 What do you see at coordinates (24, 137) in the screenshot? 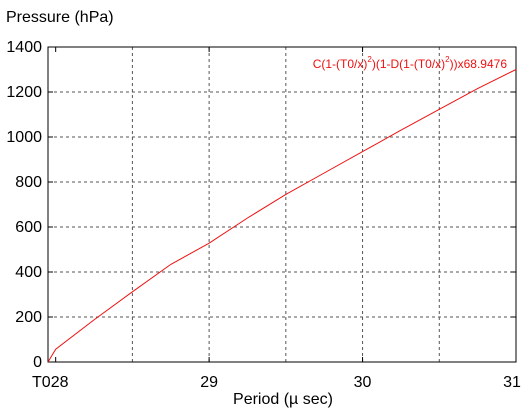
I see `y-tick-label-1000: 1000` at bounding box center [24, 137].